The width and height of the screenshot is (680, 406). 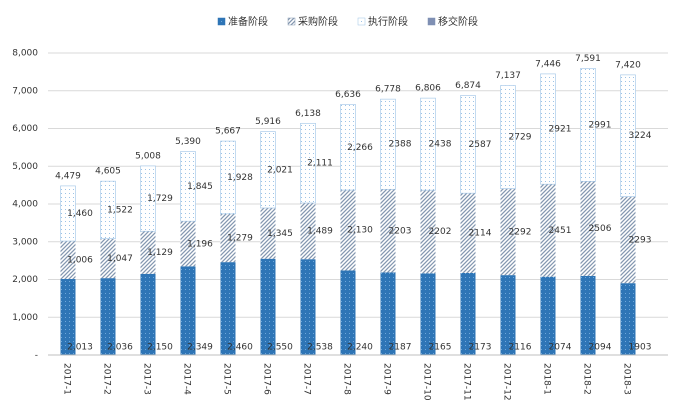 What do you see at coordinates (440, 348) in the screenshot?
I see `data-label: 2165` at bounding box center [440, 348].